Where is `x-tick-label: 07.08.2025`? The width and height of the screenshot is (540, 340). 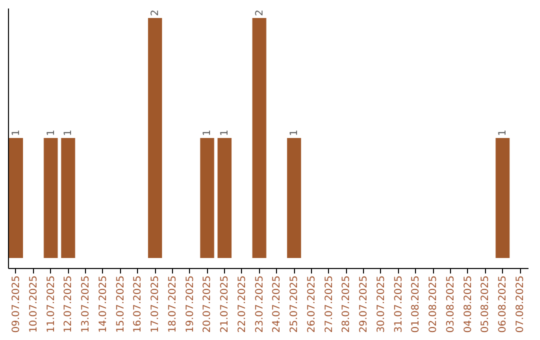
x-tick-label: 07.08.2025 is located at coordinates (520, 304).